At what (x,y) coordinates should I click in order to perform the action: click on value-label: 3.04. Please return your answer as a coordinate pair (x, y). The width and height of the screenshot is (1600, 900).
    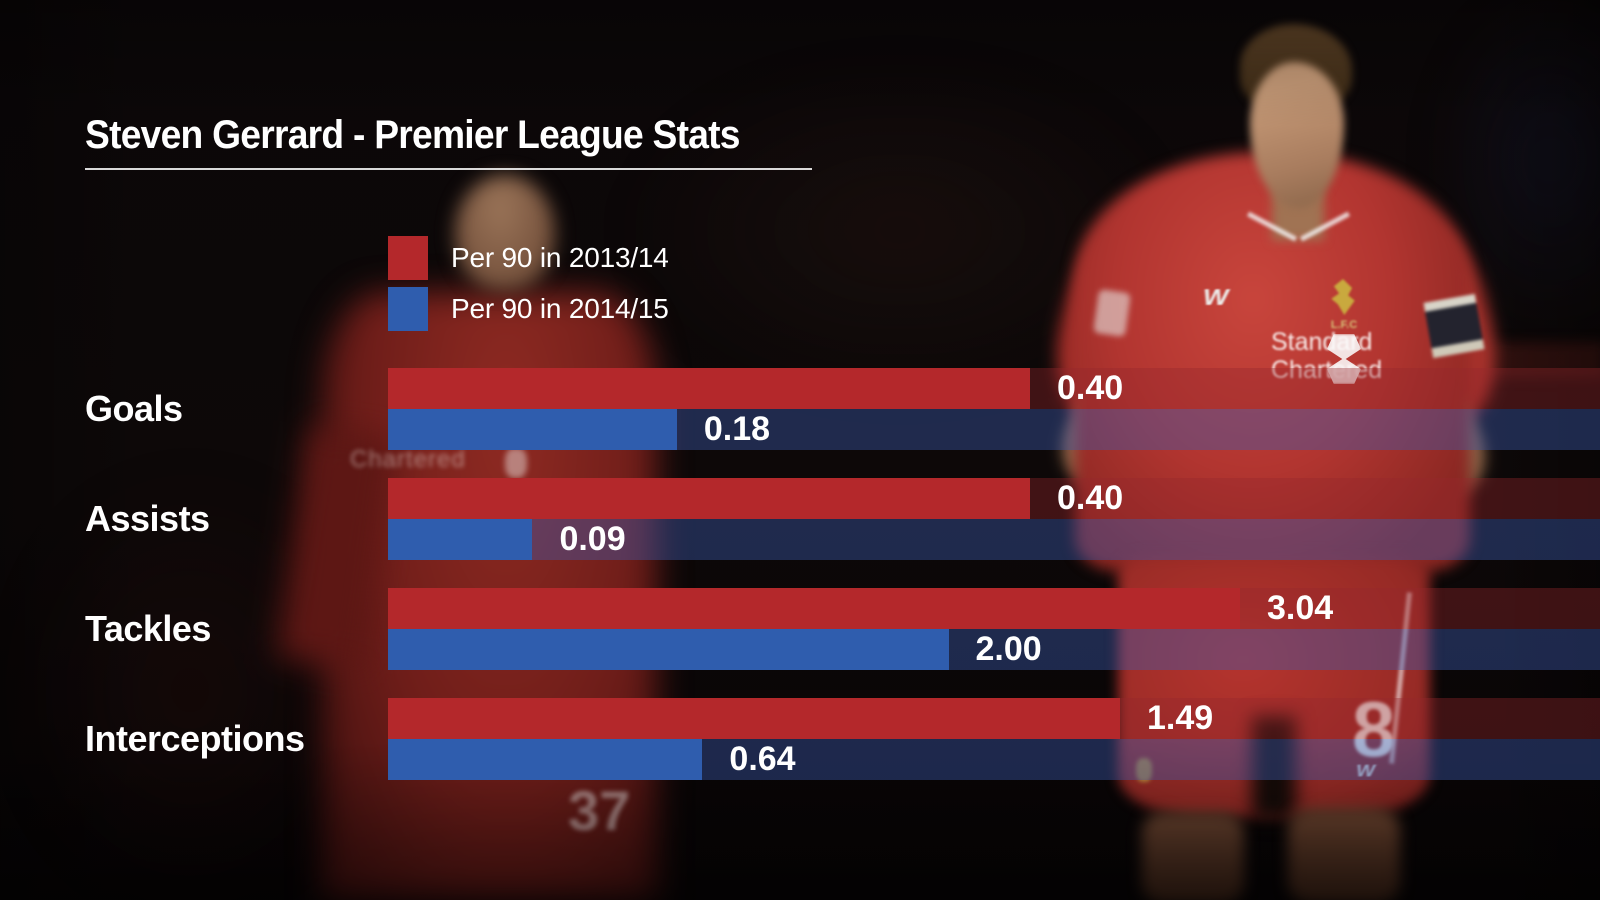
    Looking at the image, I should click on (1300, 608).